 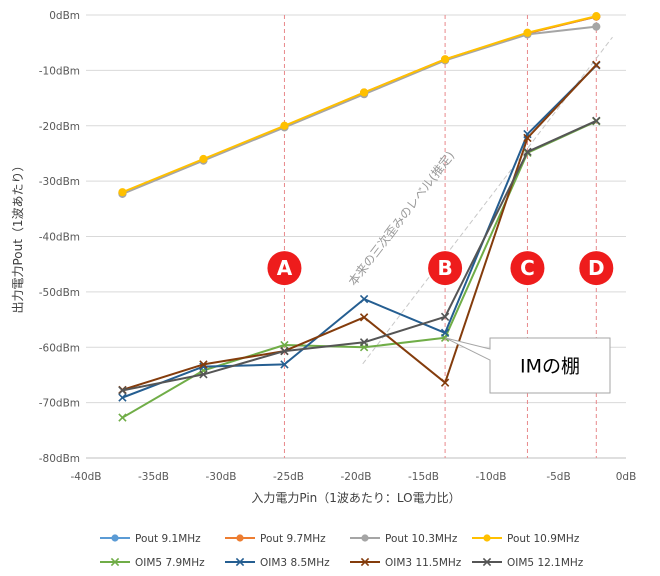 I want to click on marker-d: D, so click(x=596, y=268).